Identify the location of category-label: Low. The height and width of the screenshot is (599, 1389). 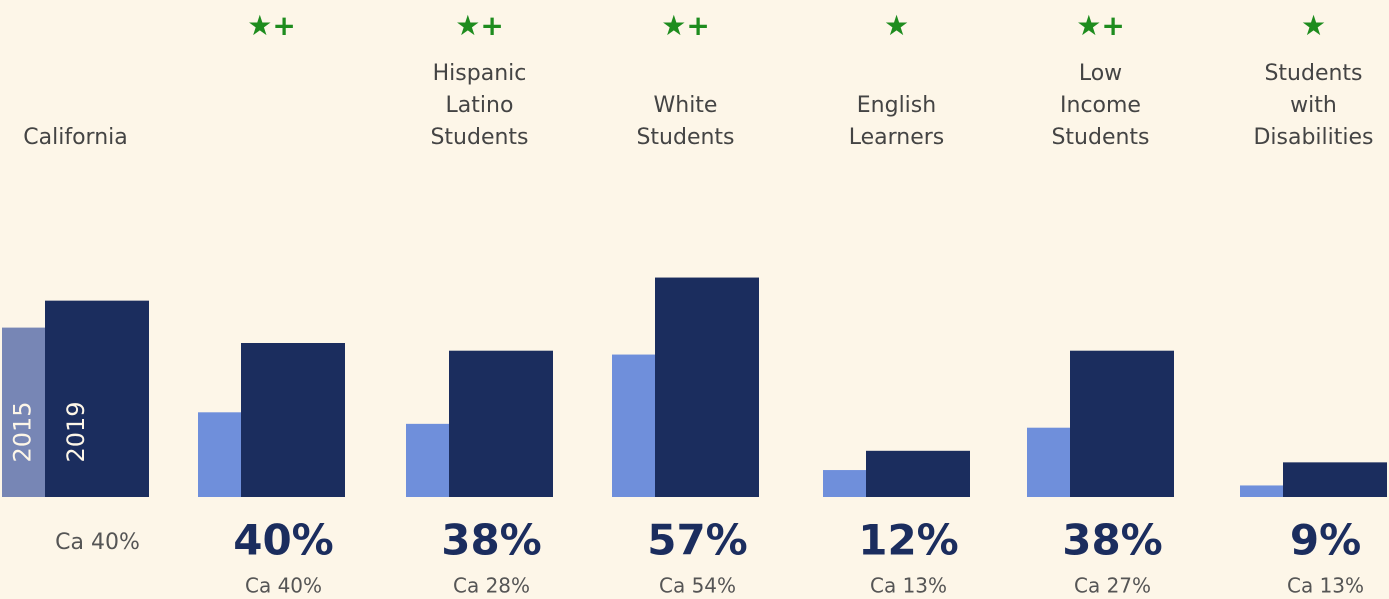
(1100, 73).